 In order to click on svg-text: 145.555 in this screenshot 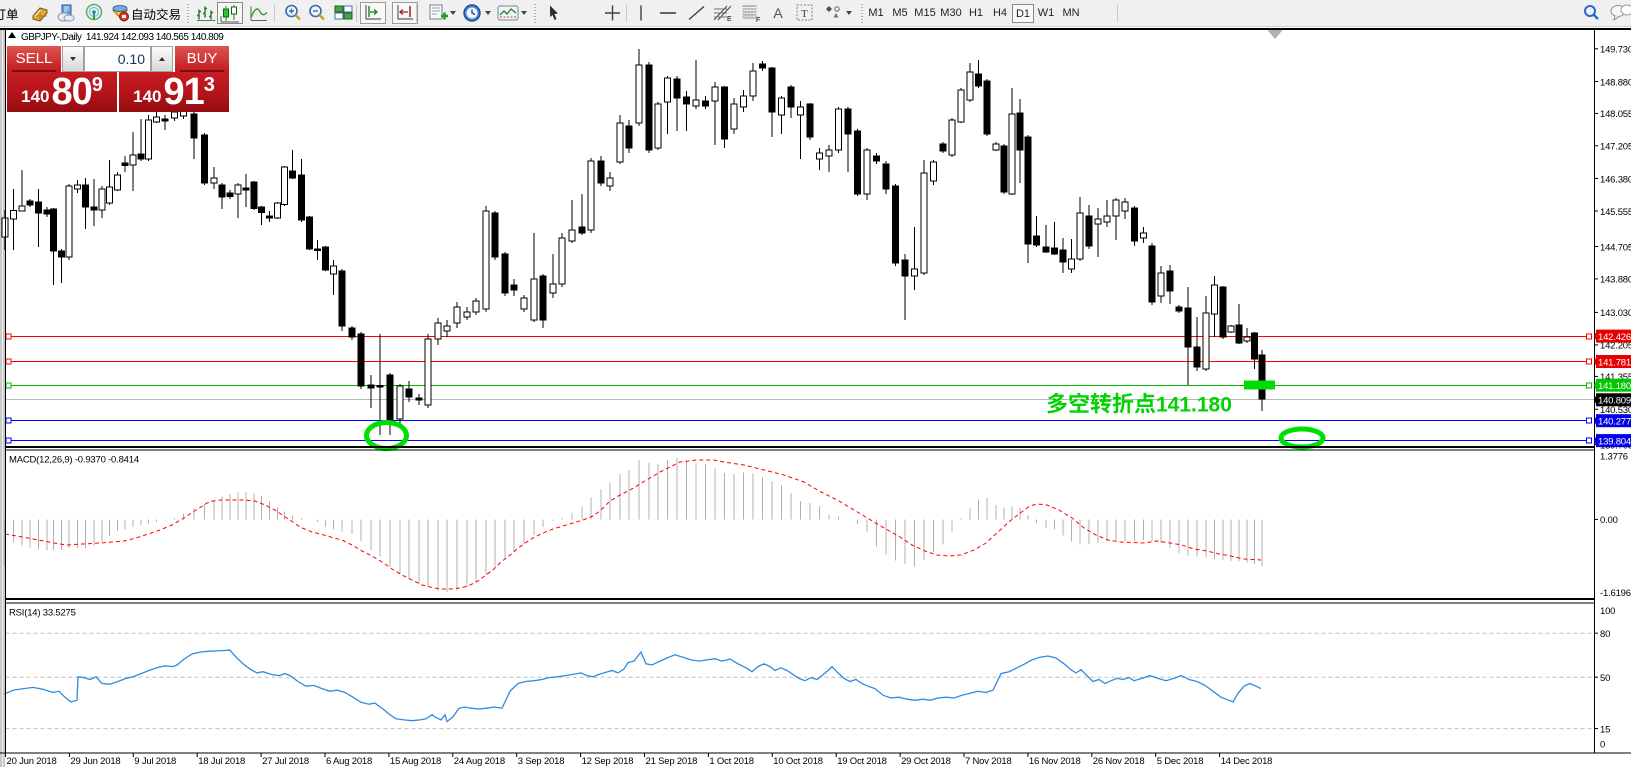, I will do `click(1615, 212)`.